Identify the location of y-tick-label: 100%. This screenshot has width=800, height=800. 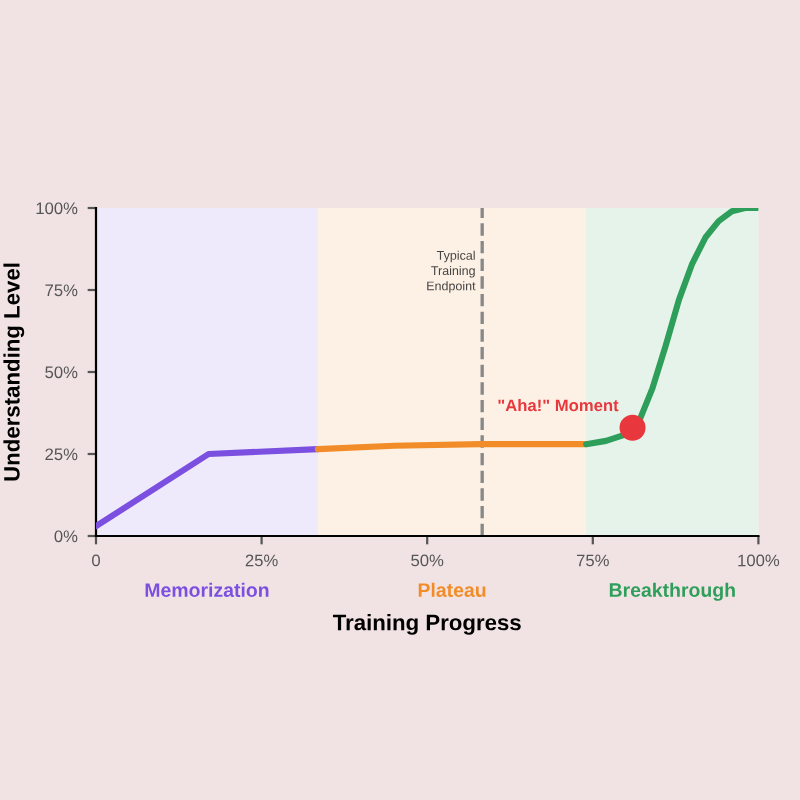
(57, 208).